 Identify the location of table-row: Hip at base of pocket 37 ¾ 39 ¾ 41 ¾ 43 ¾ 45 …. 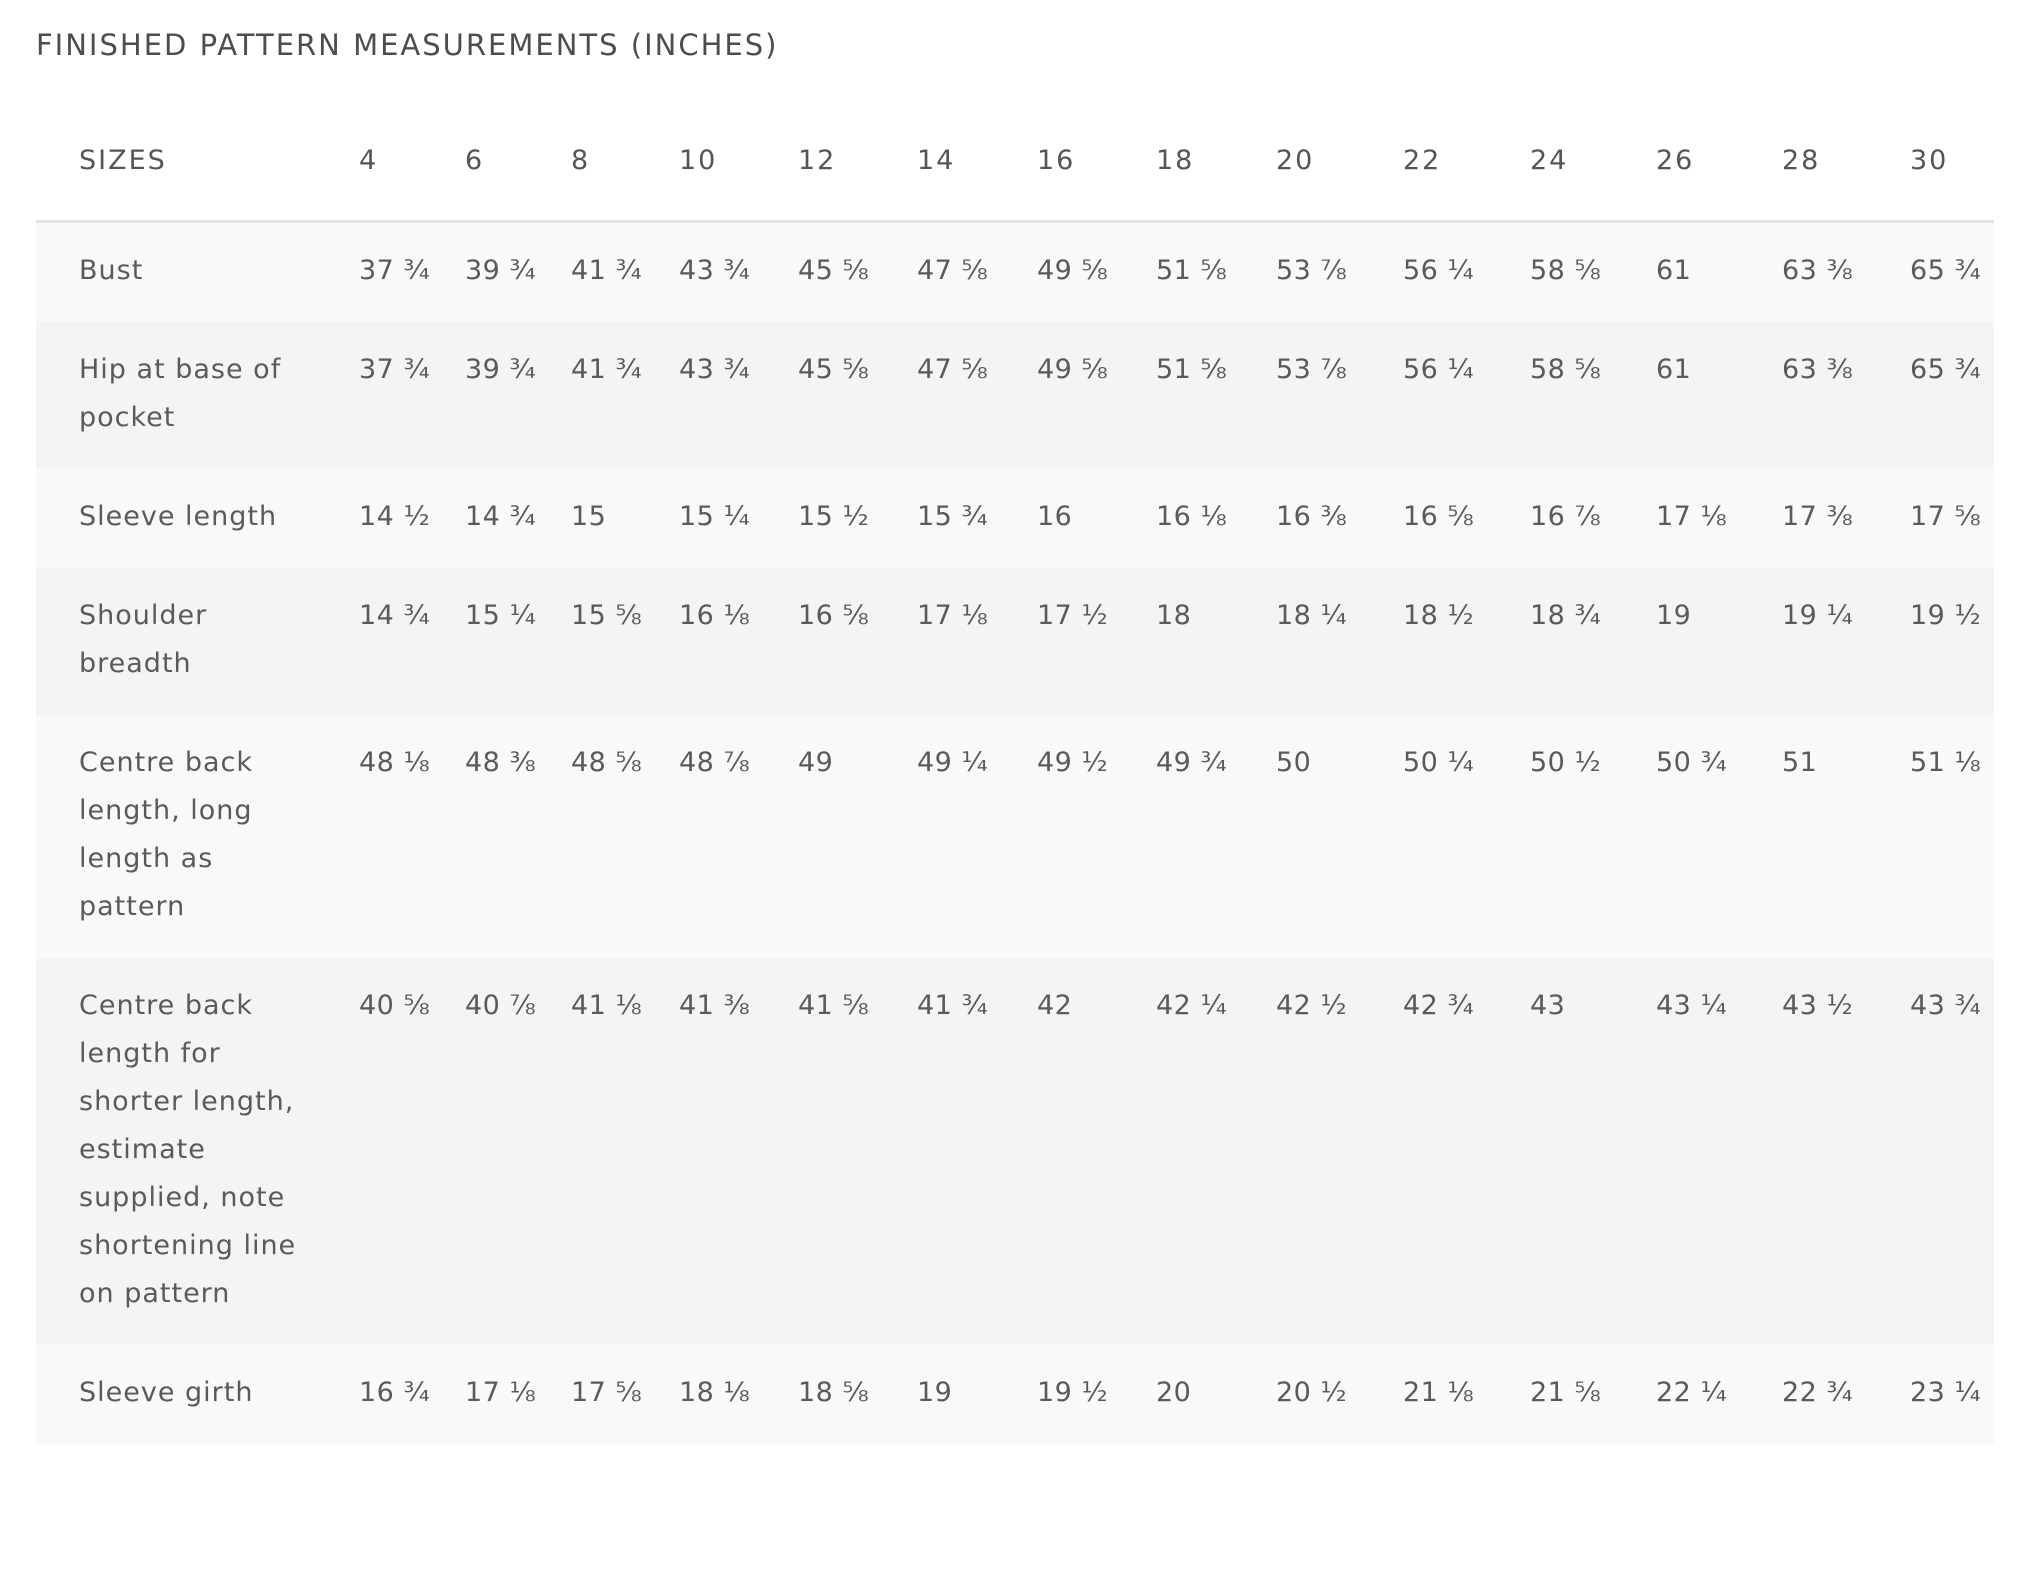
(1015, 395).